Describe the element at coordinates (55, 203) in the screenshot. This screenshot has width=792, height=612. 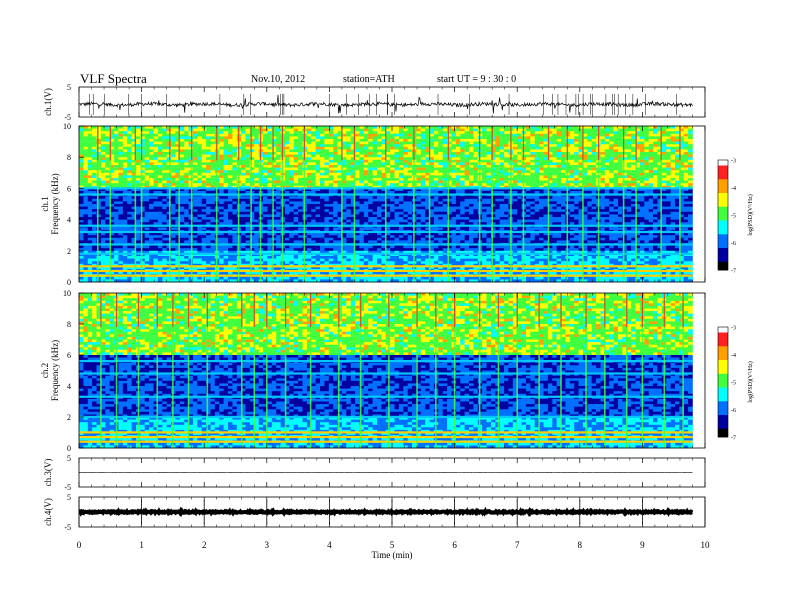
I see `panel-2-ylabel: Frequency (kHz)` at that location.